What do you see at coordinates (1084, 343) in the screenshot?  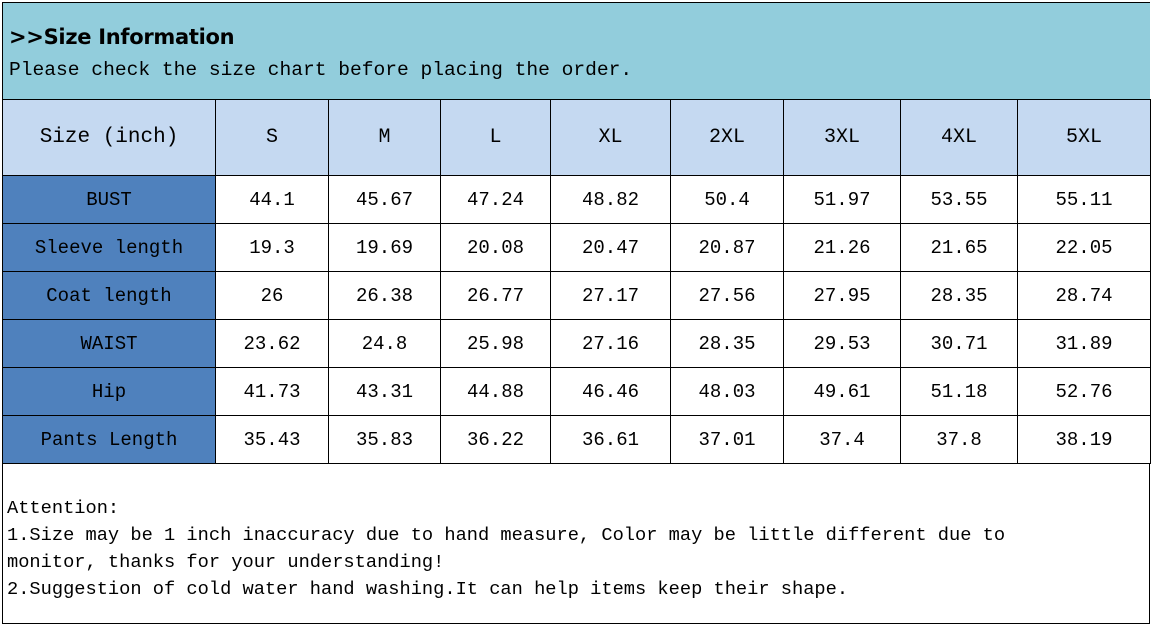 I see `table-cell: 31.89` at bounding box center [1084, 343].